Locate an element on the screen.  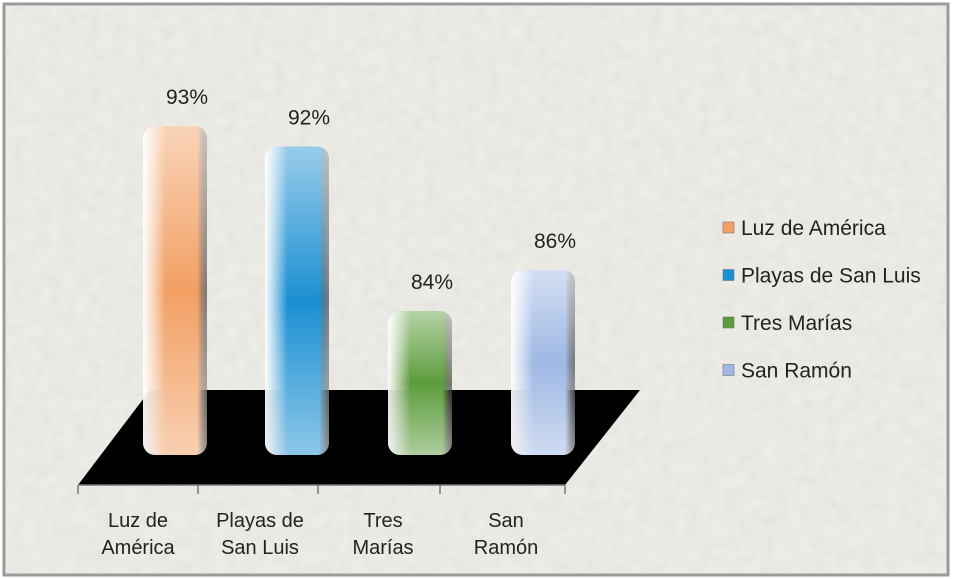
value-label: 92% is located at coordinates (309, 118).